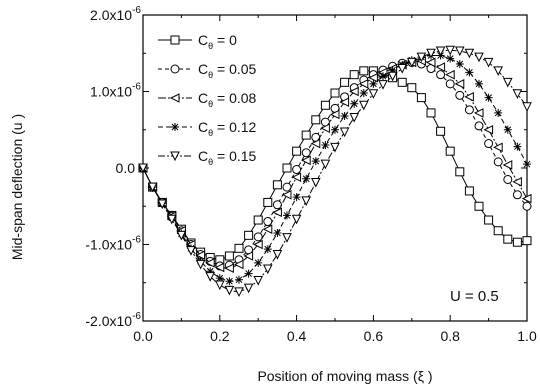  Describe the element at coordinates (126, 168) in the screenshot. I see `y-tick-label: 0.0` at that location.